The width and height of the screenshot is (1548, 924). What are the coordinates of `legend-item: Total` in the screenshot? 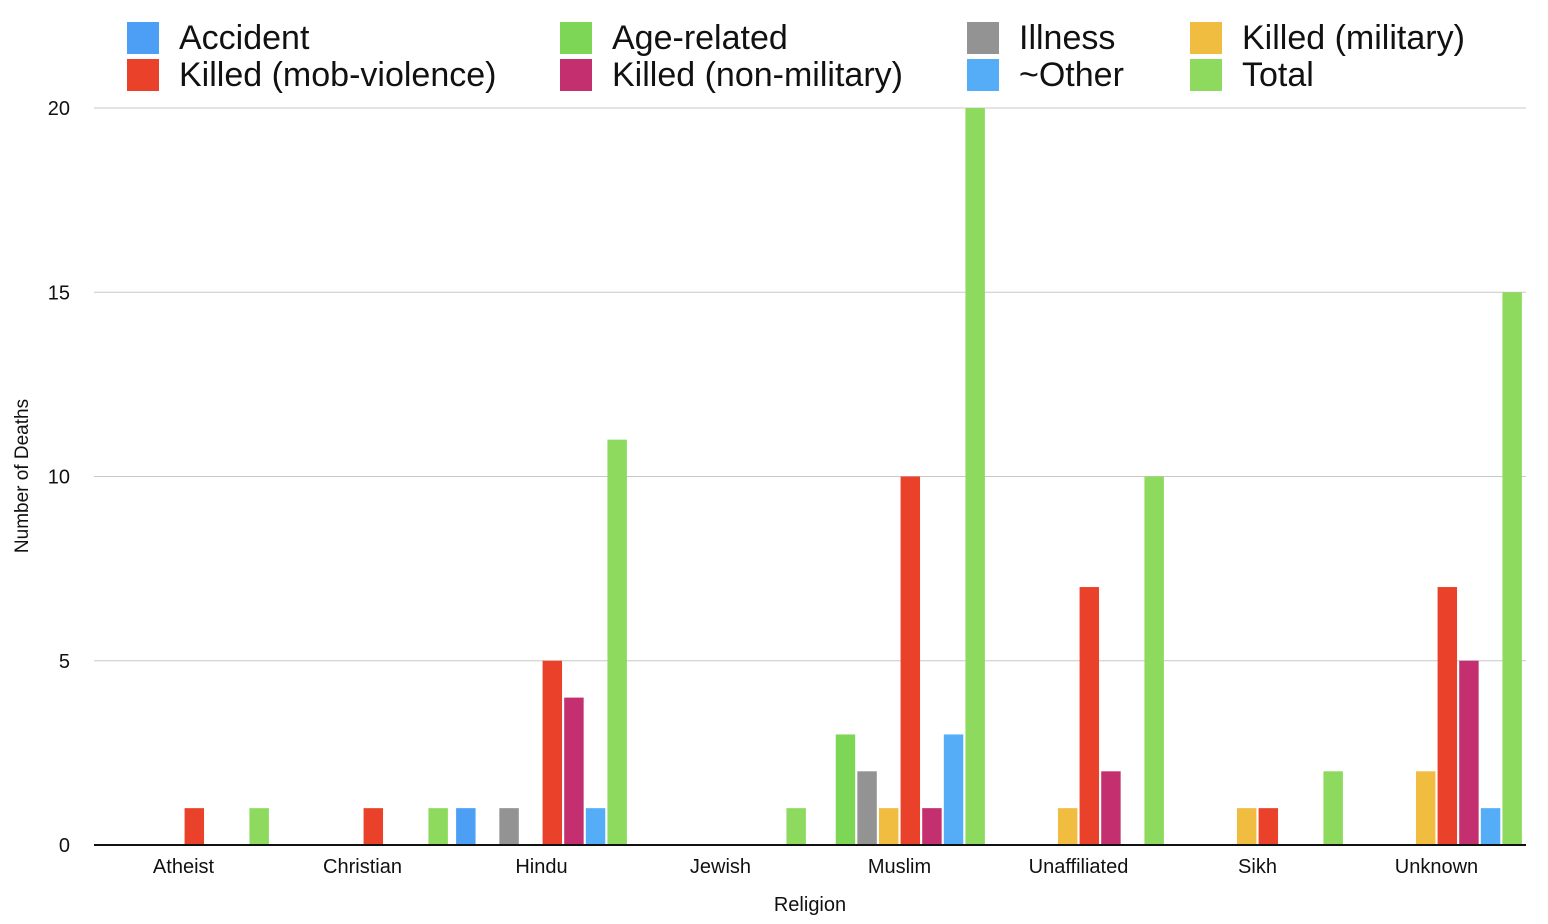 It's located at (1252, 74).